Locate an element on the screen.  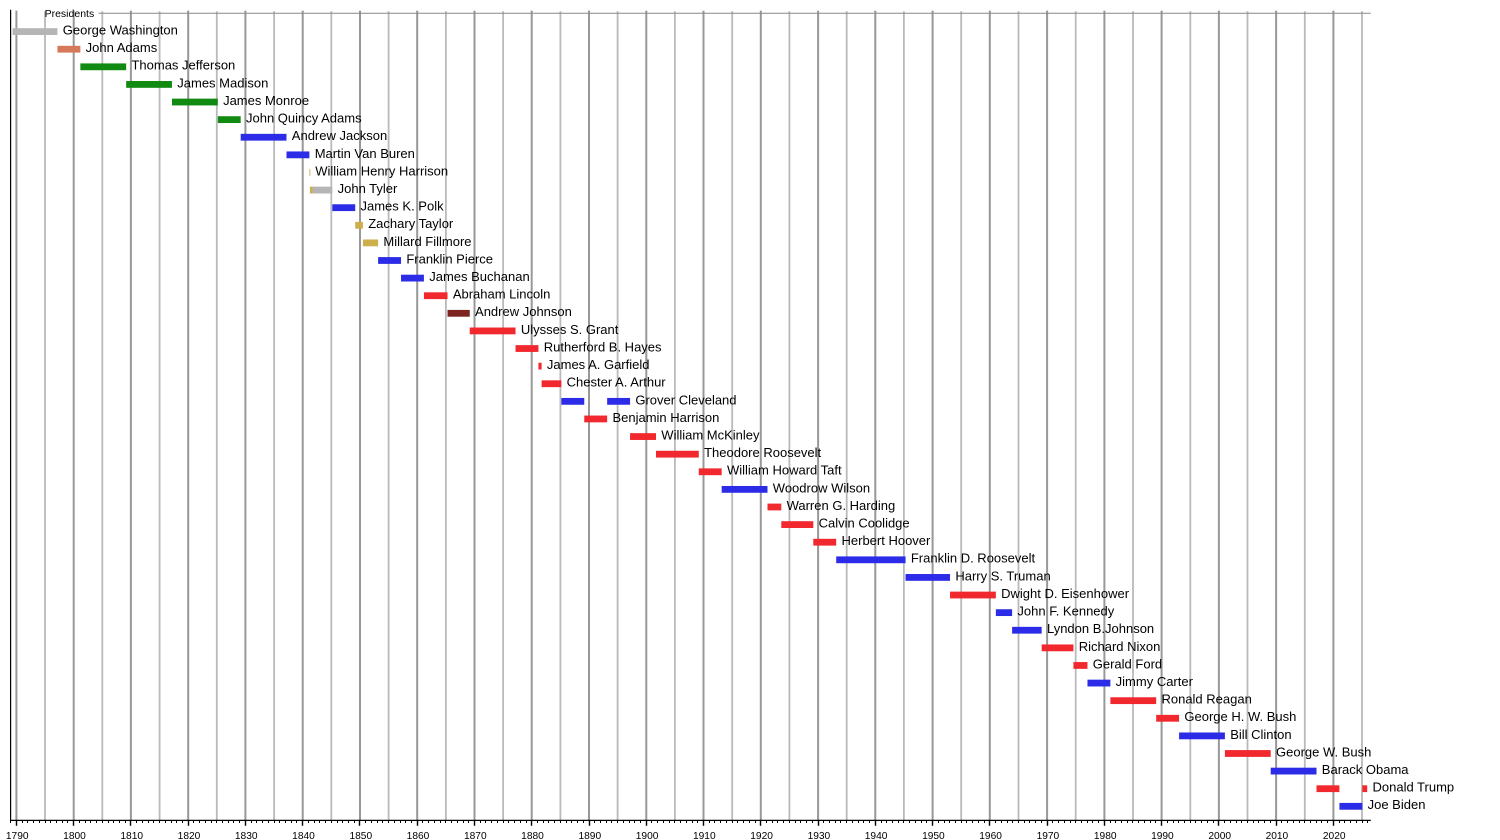
svg-text: Theodore Roosevelt is located at coordinates (762, 452).